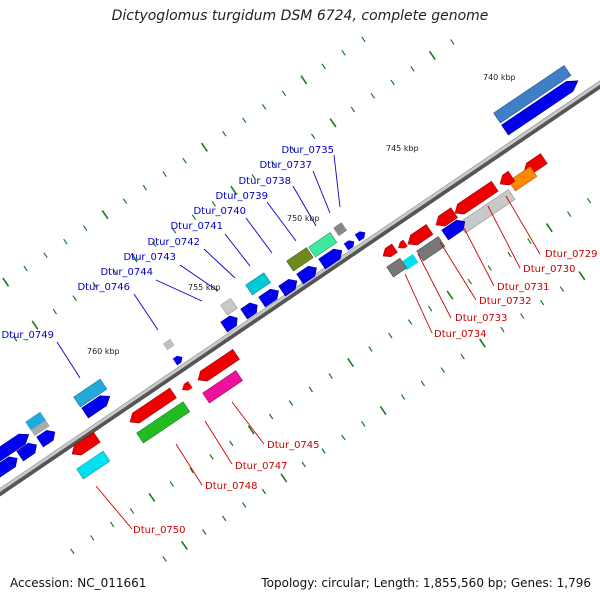 This screenshot has width=600, height=600. I want to click on gene-label: Dtur_0745, so click(293, 445).